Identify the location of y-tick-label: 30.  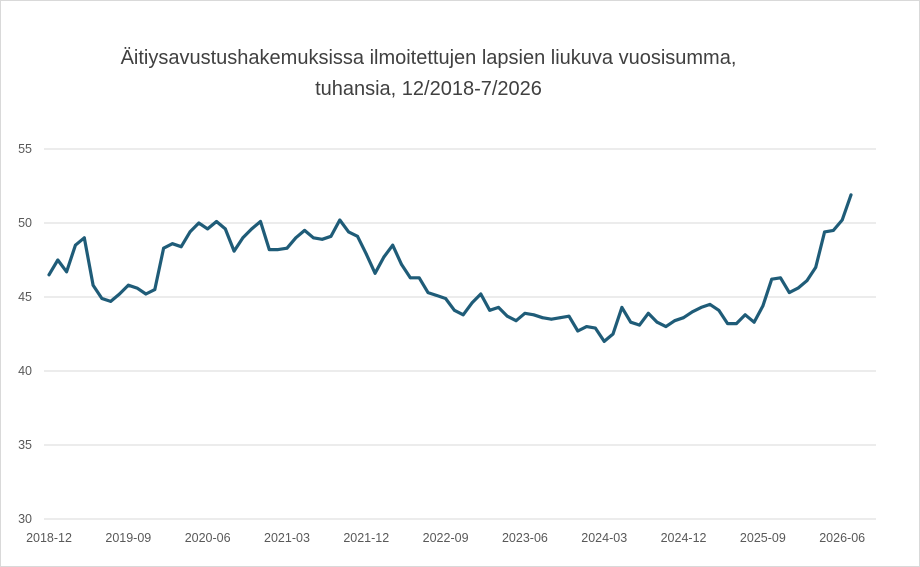
(25, 519).